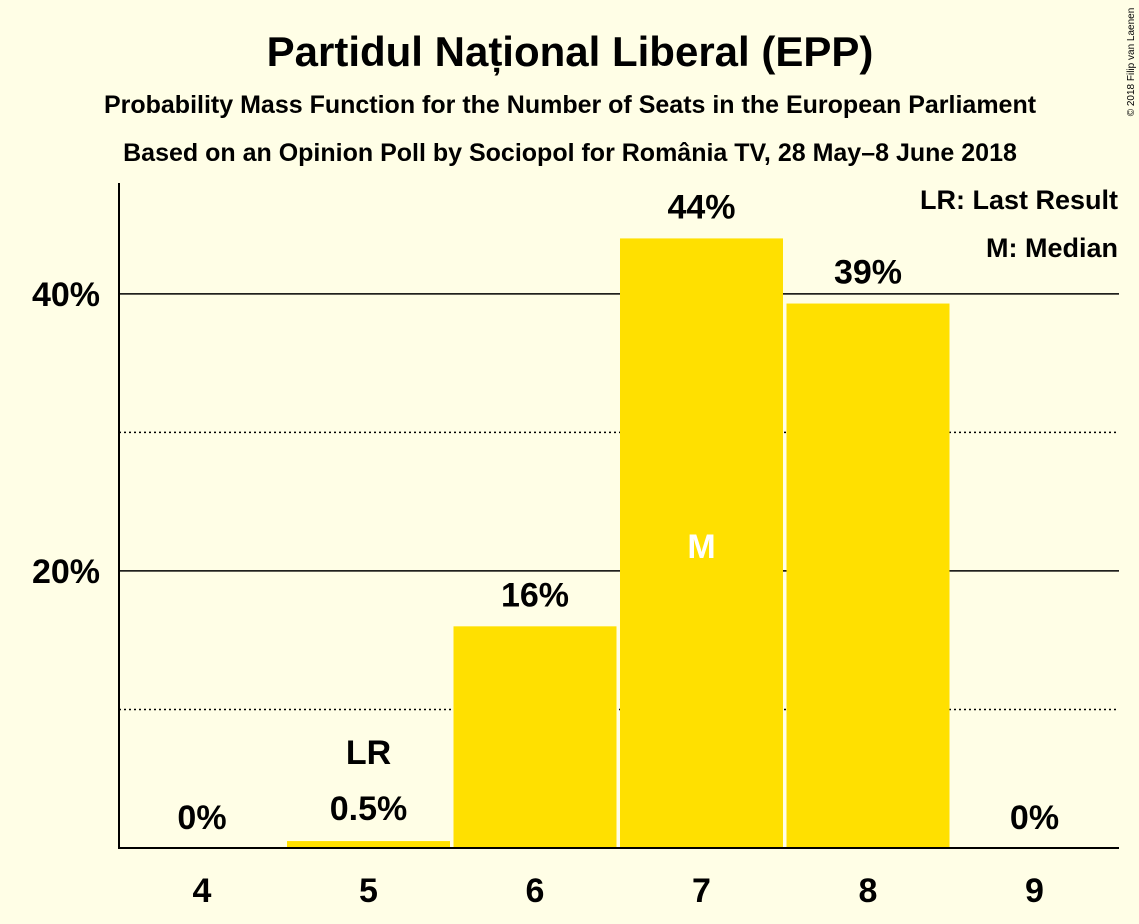 The width and height of the screenshot is (1139, 924). What do you see at coordinates (1034, 891) in the screenshot?
I see `x-tick-label-9: 9` at bounding box center [1034, 891].